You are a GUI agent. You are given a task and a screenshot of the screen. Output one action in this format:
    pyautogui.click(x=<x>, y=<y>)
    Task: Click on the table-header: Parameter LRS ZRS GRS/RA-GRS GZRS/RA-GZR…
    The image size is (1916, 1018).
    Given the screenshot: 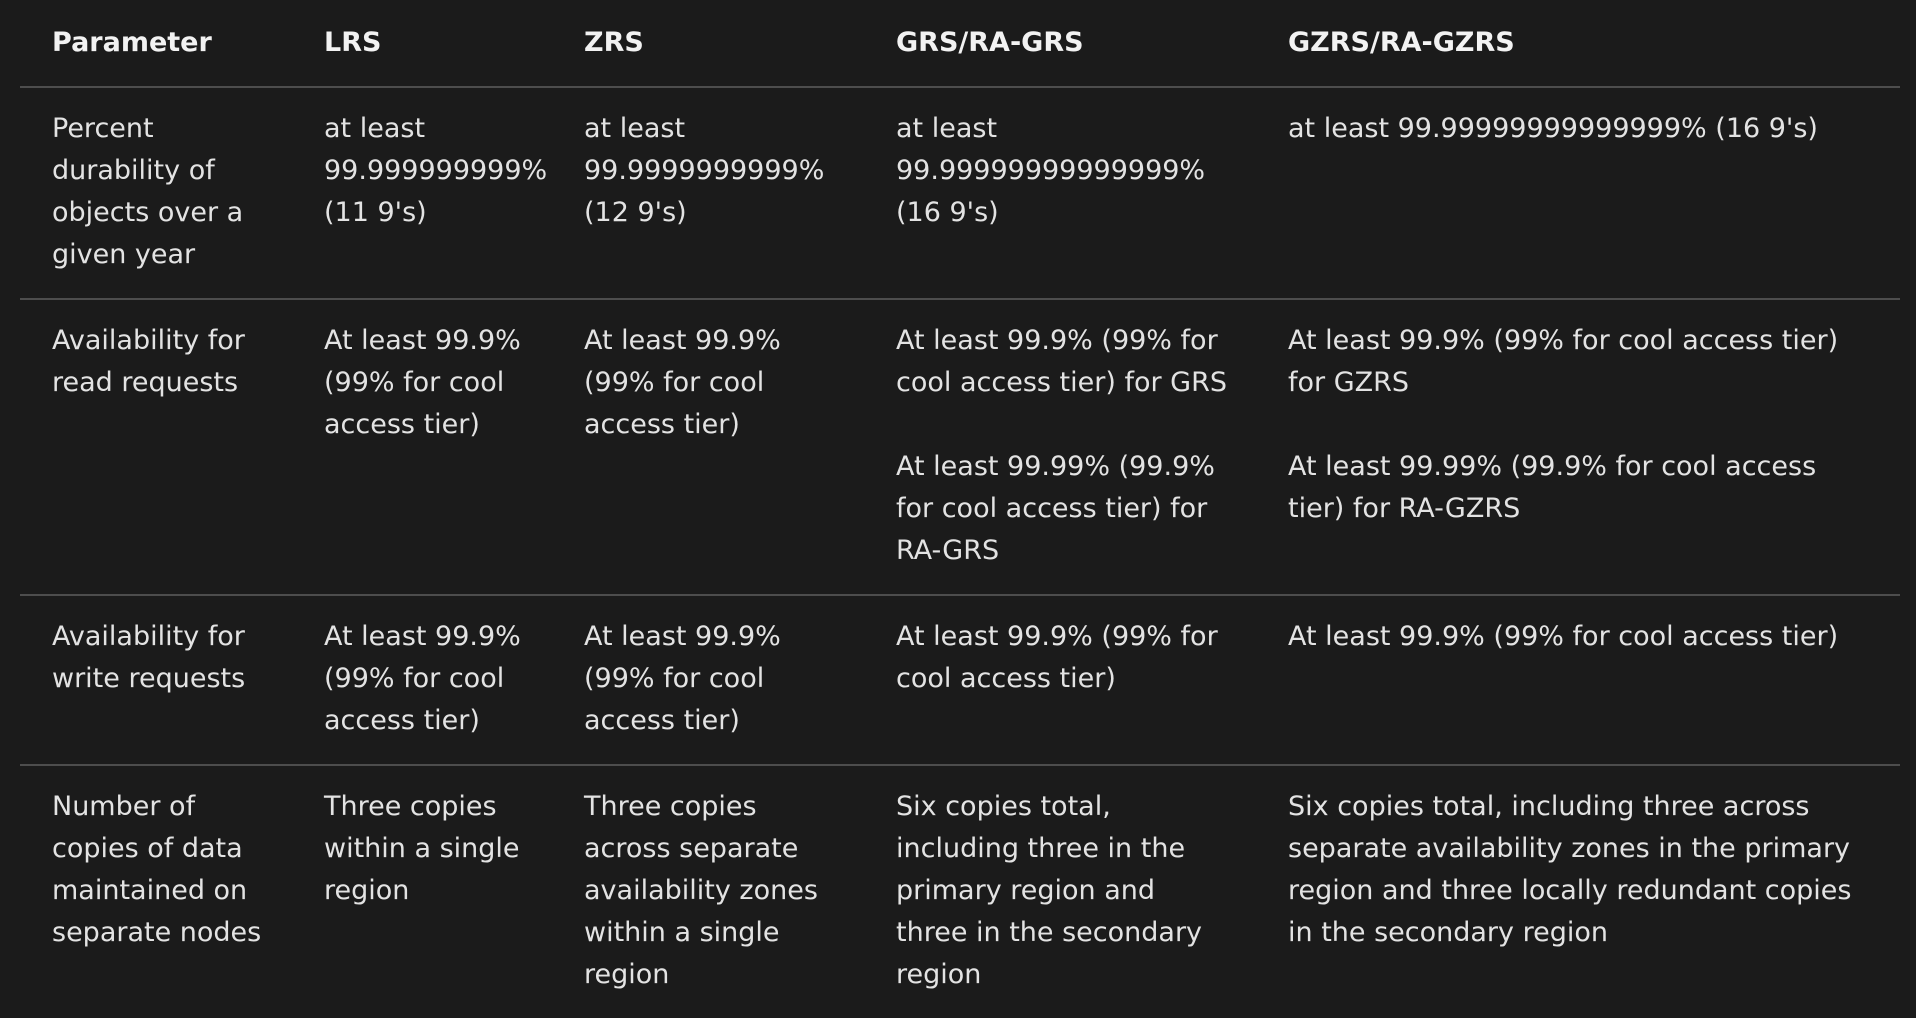 What is the action you would take?
    pyautogui.click(x=960, y=44)
    